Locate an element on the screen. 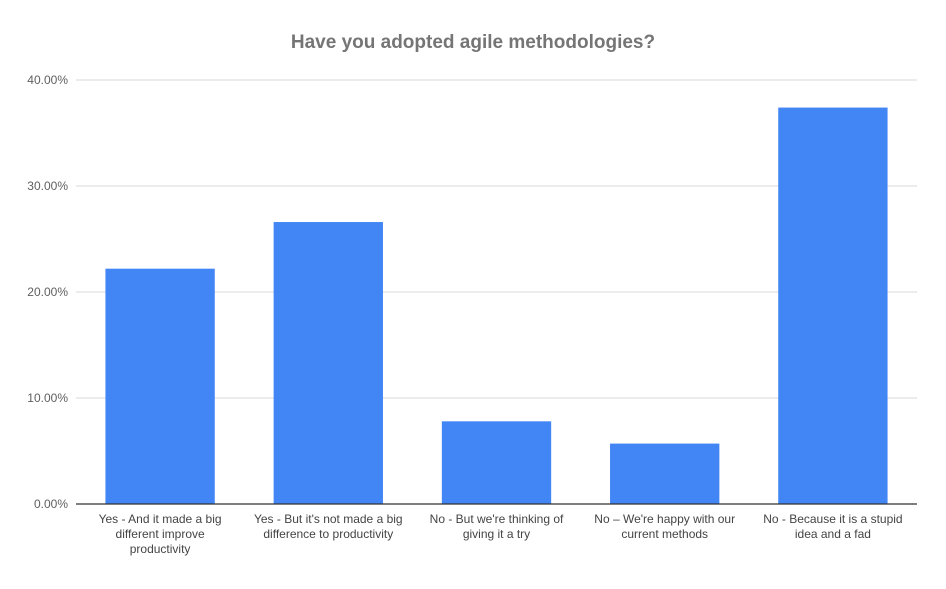 Image resolution: width=946 pixels, height=589 pixels. y-tick-label: 0.00% is located at coordinates (51, 504).